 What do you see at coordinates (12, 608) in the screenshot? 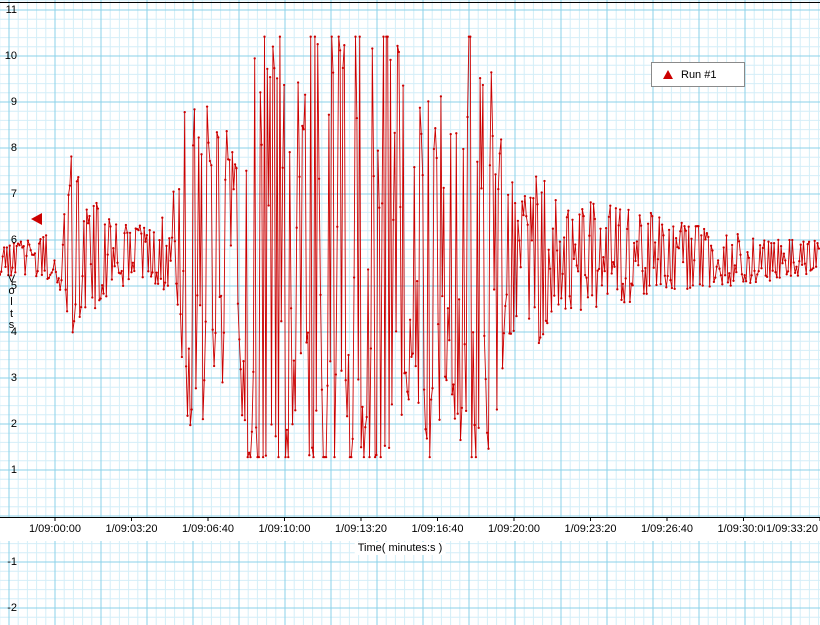
I see `y-tick-label: -2` at bounding box center [12, 608].